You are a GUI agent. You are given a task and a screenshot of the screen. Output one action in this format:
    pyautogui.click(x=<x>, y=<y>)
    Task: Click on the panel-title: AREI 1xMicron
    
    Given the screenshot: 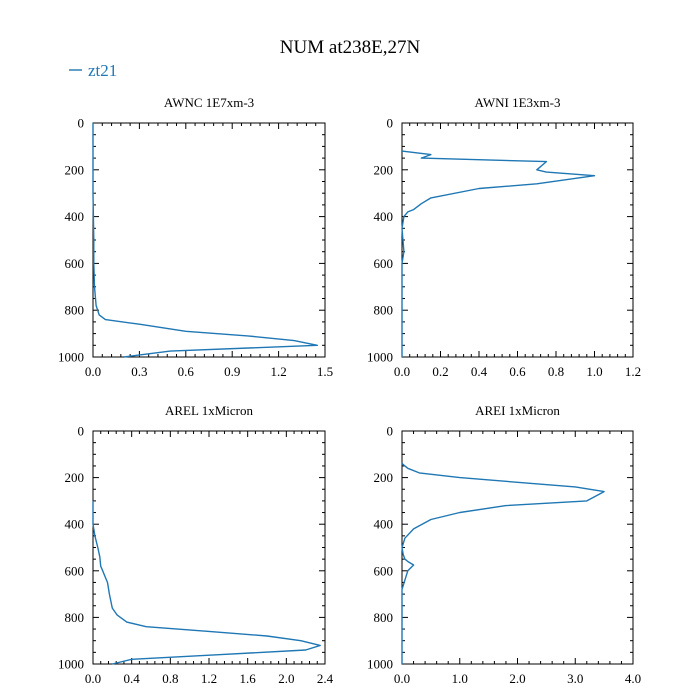 What is the action you would take?
    pyautogui.click(x=517, y=410)
    